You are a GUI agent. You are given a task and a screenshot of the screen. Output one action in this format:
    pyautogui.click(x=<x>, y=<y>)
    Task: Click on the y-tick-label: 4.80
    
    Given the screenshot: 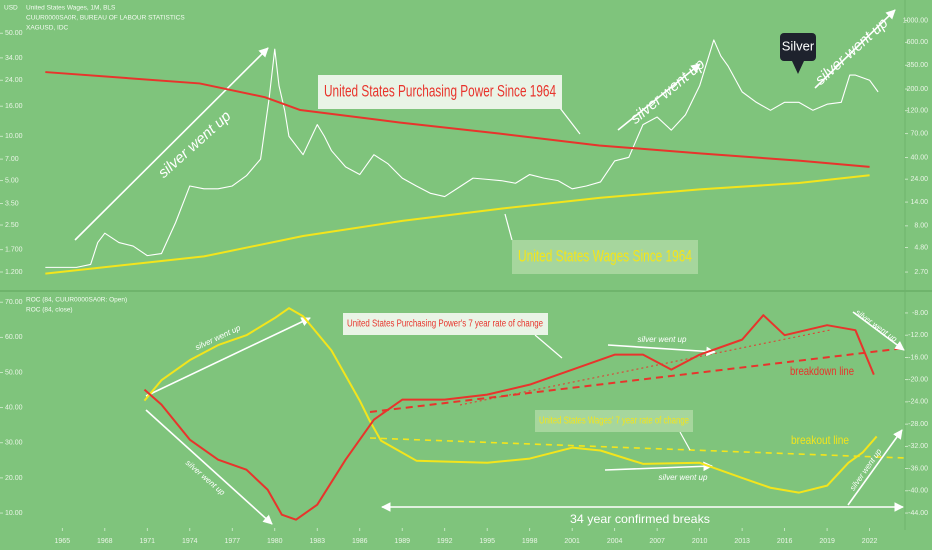 What is the action you would take?
    pyautogui.click(x=921, y=247)
    